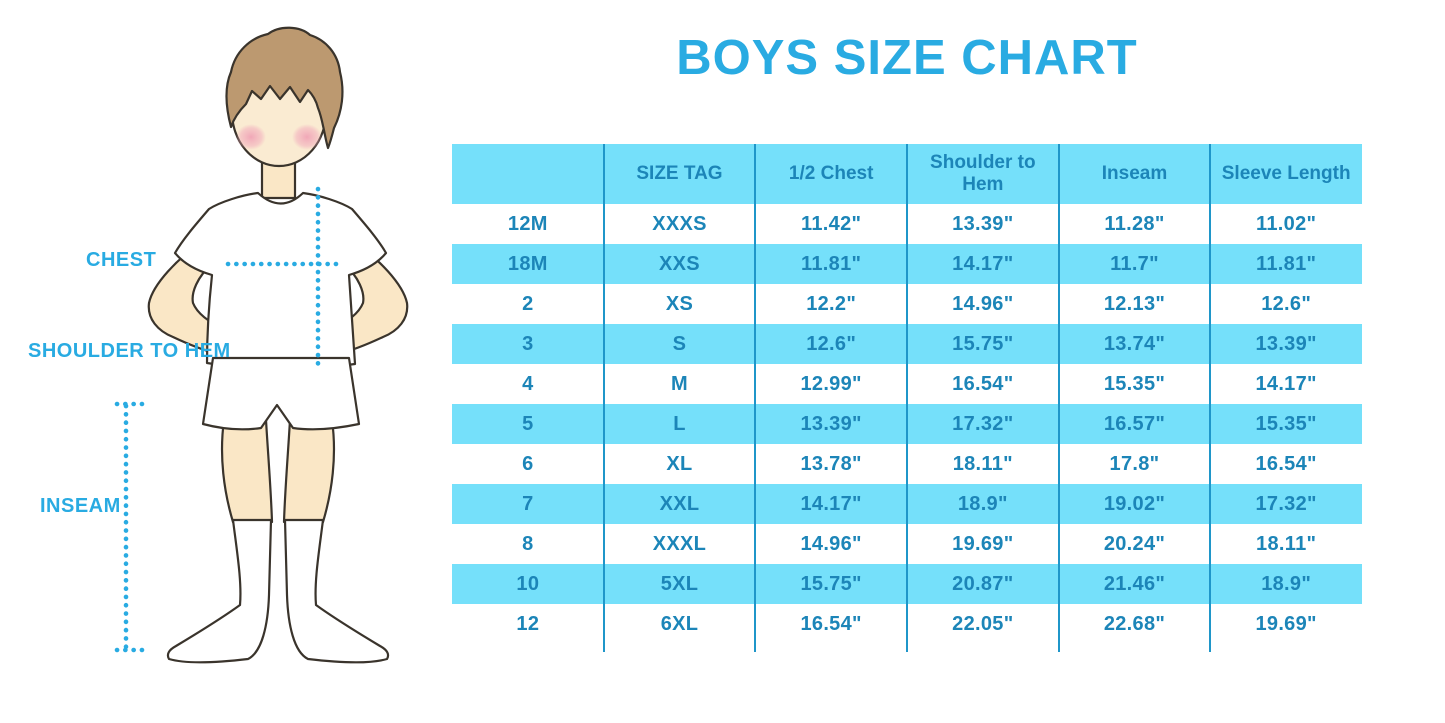 This screenshot has height=723, width=1445. I want to click on table-cell: XXXL, so click(679, 543).